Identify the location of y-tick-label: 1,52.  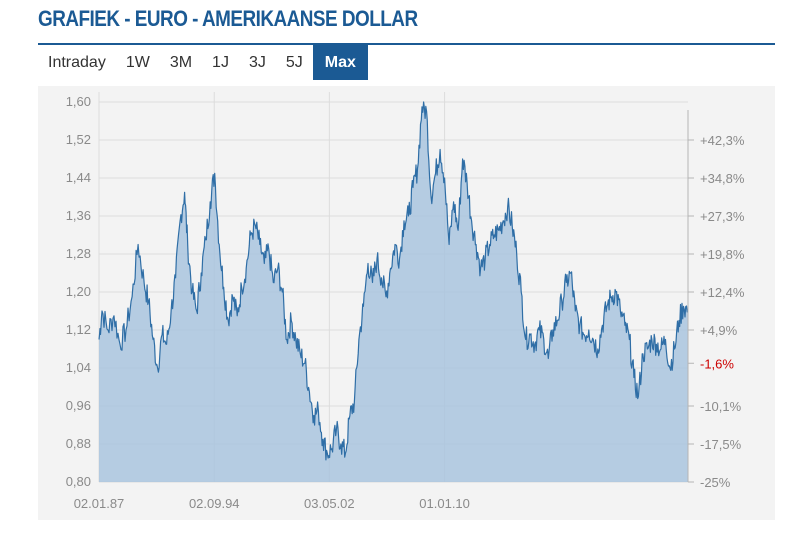
(78, 139).